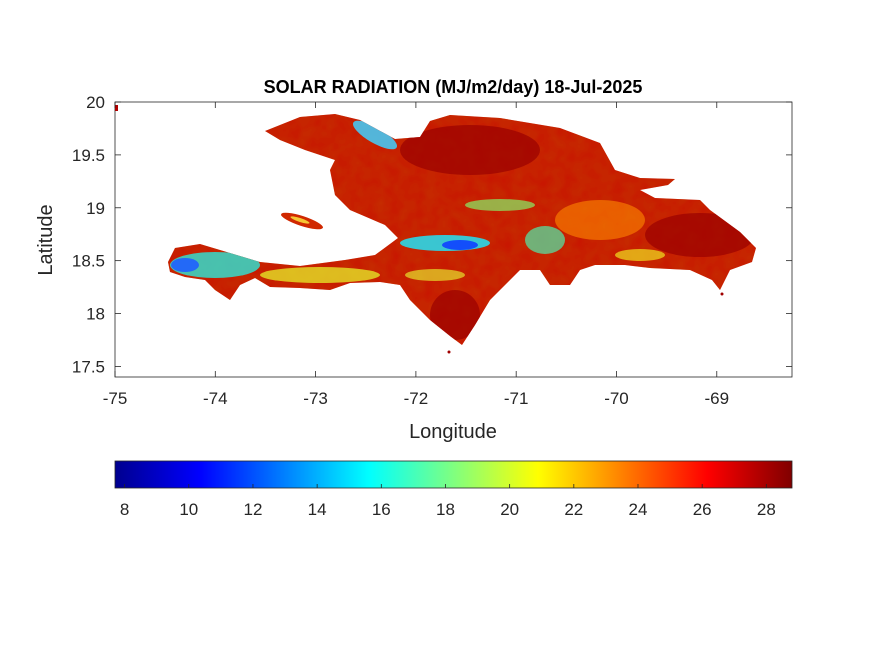  I want to click on x-tick-label: -70, so click(616, 398).